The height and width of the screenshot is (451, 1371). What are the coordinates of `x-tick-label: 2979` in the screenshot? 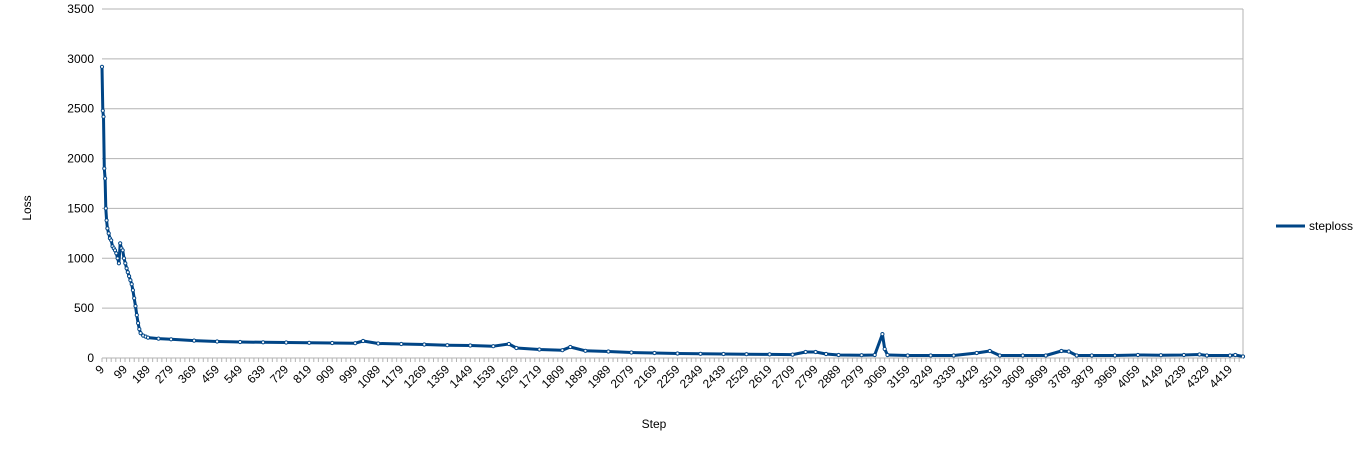 It's located at (852, 376).